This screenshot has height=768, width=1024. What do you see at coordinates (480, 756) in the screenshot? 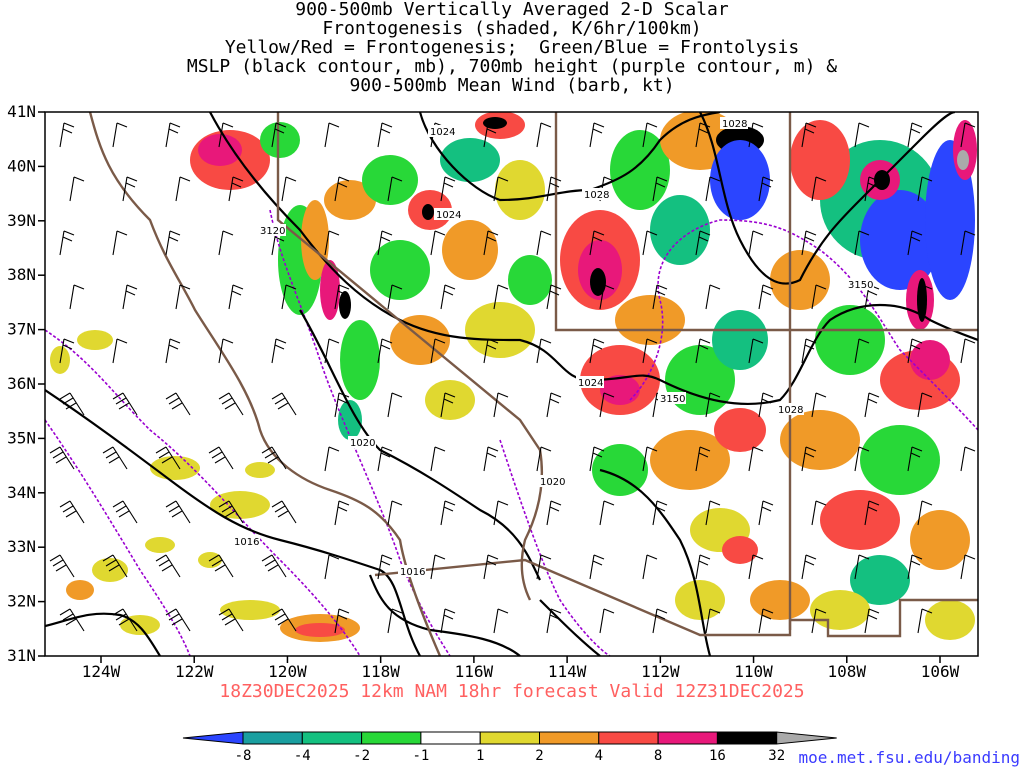
I see `colorbar-tick-label: 1` at bounding box center [480, 756].